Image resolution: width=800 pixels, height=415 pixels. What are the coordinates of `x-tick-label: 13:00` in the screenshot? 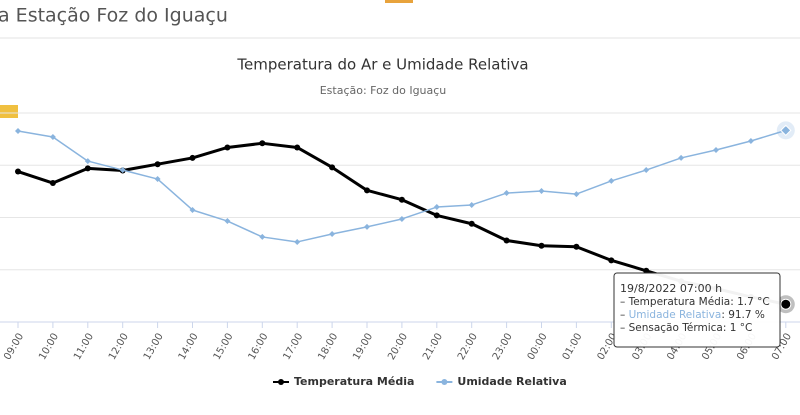 It's located at (154, 347).